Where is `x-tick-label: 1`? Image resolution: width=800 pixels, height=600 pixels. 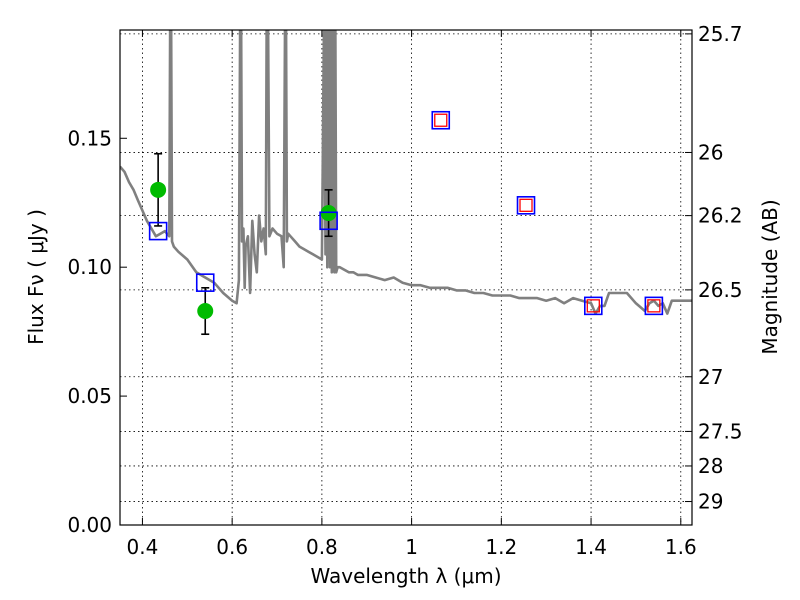 x-tick-label: 1 is located at coordinates (411, 547).